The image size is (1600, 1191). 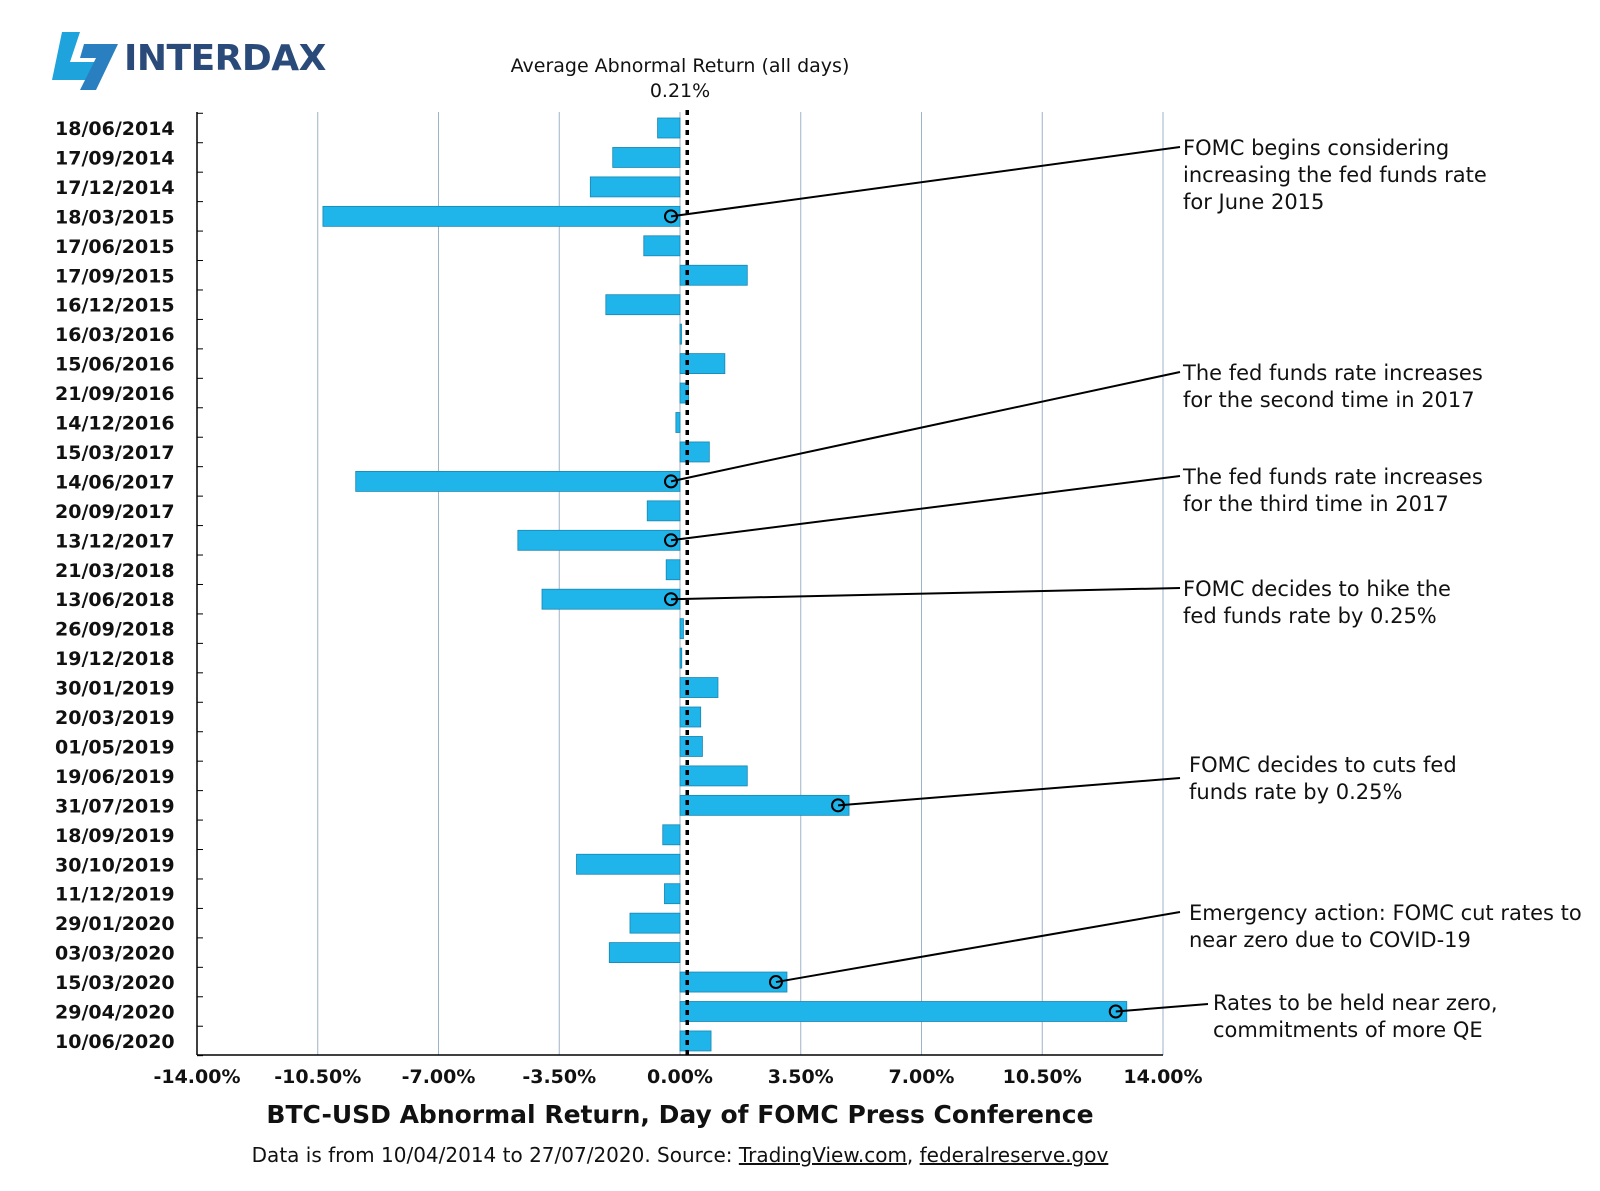 What do you see at coordinates (115, 482) in the screenshot?
I see `category-label: 14/06/2017` at bounding box center [115, 482].